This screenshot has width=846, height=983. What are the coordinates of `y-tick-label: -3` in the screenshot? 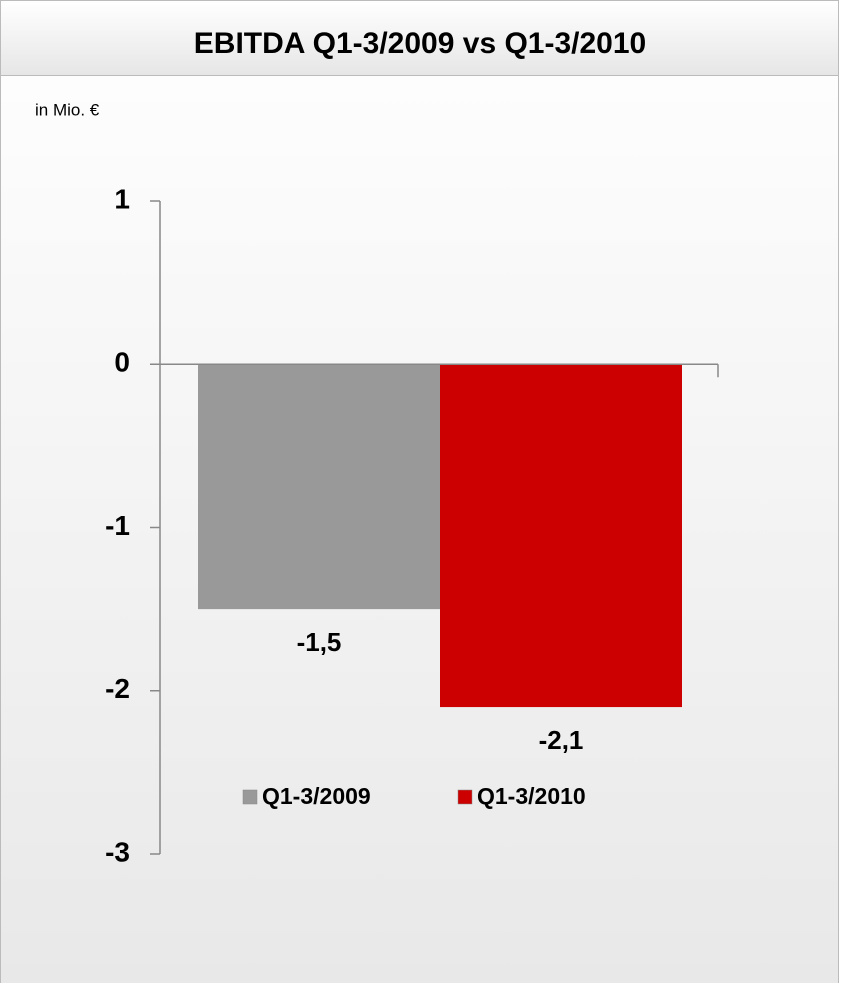 It's located at (117, 851).